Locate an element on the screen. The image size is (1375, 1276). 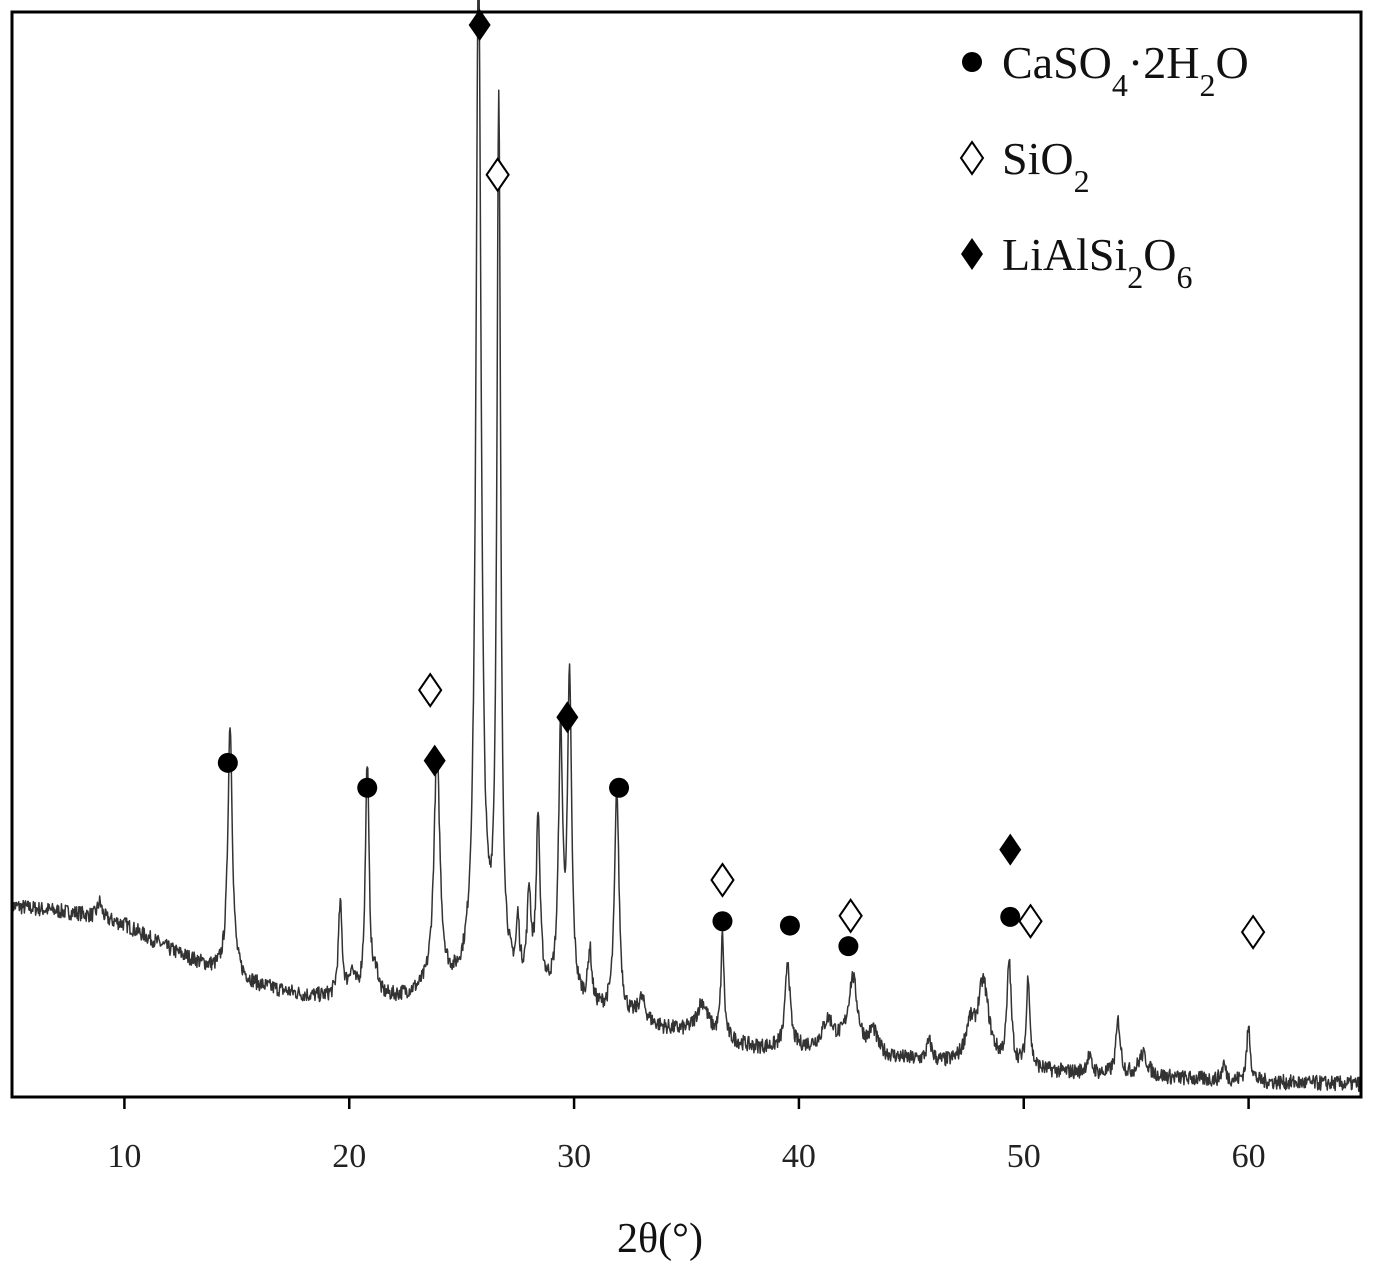
legend-entry-lialsi2o6: LiAlSi2O6 is located at coordinates (1097, 262).